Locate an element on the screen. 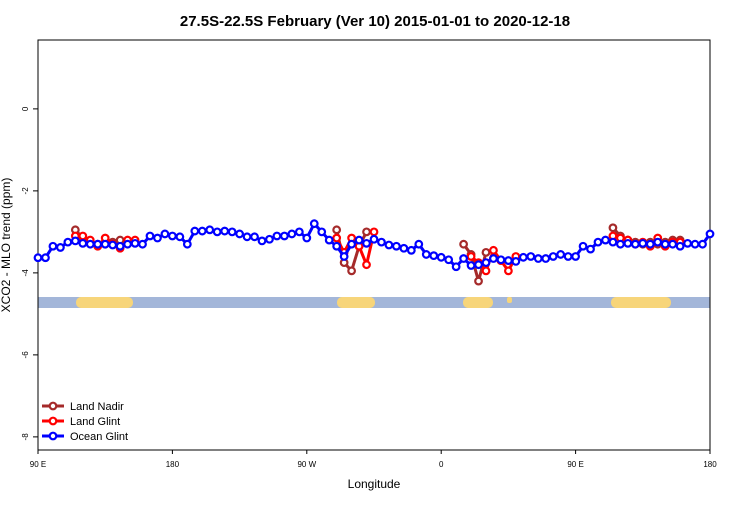  legend-label: Ocean Glint is located at coordinates (99, 437).